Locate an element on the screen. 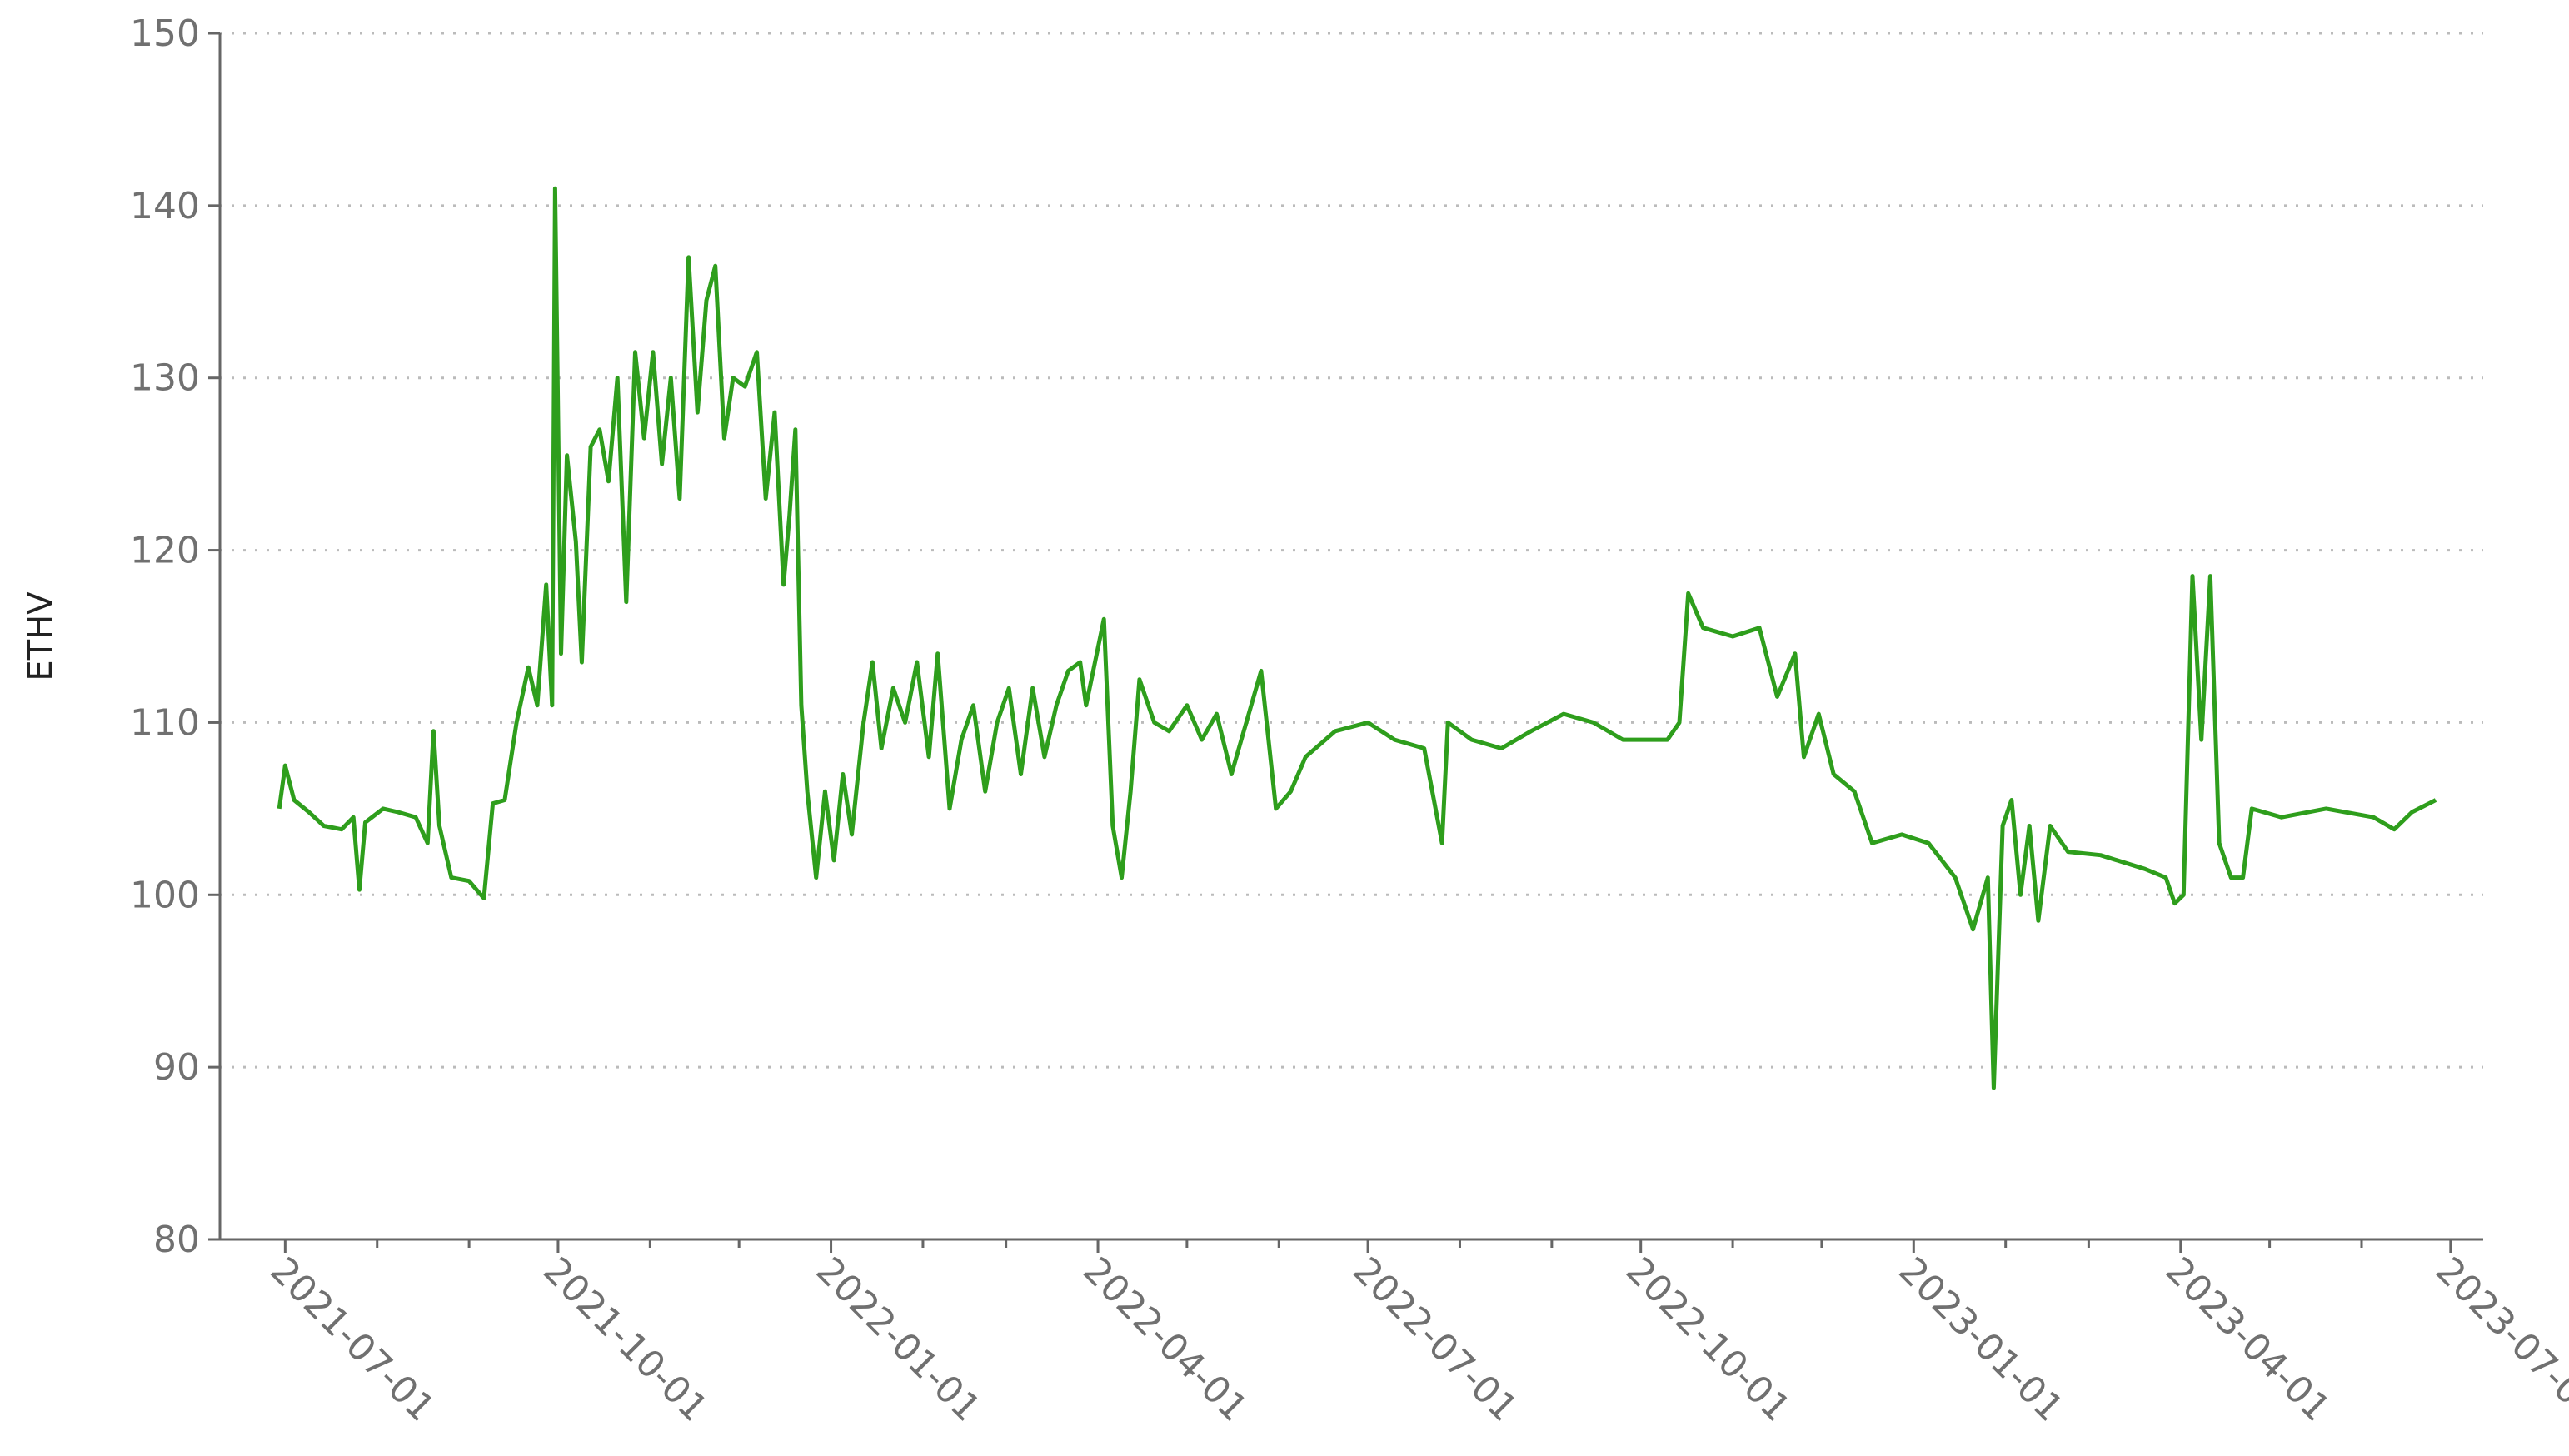 Image resolution: width=2569 pixels, height=1456 pixels. y-tick-label: 100 is located at coordinates (165, 895).